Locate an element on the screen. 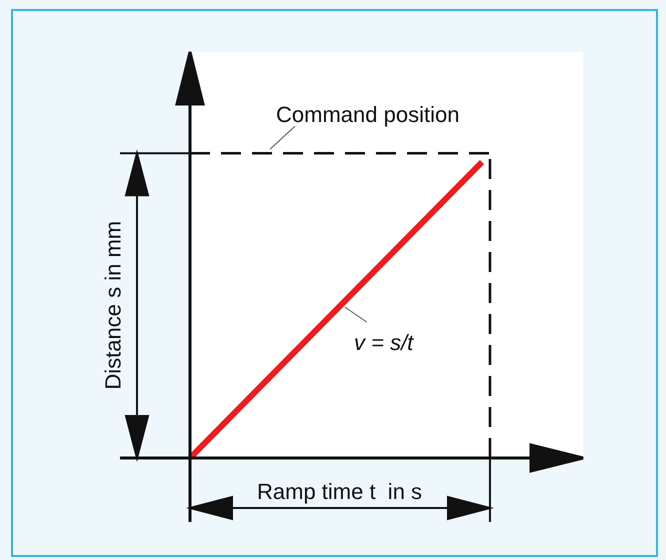 The height and width of the screenshot is (560, 666). ref-line-label: Command position is located at coordinates (368, 114).